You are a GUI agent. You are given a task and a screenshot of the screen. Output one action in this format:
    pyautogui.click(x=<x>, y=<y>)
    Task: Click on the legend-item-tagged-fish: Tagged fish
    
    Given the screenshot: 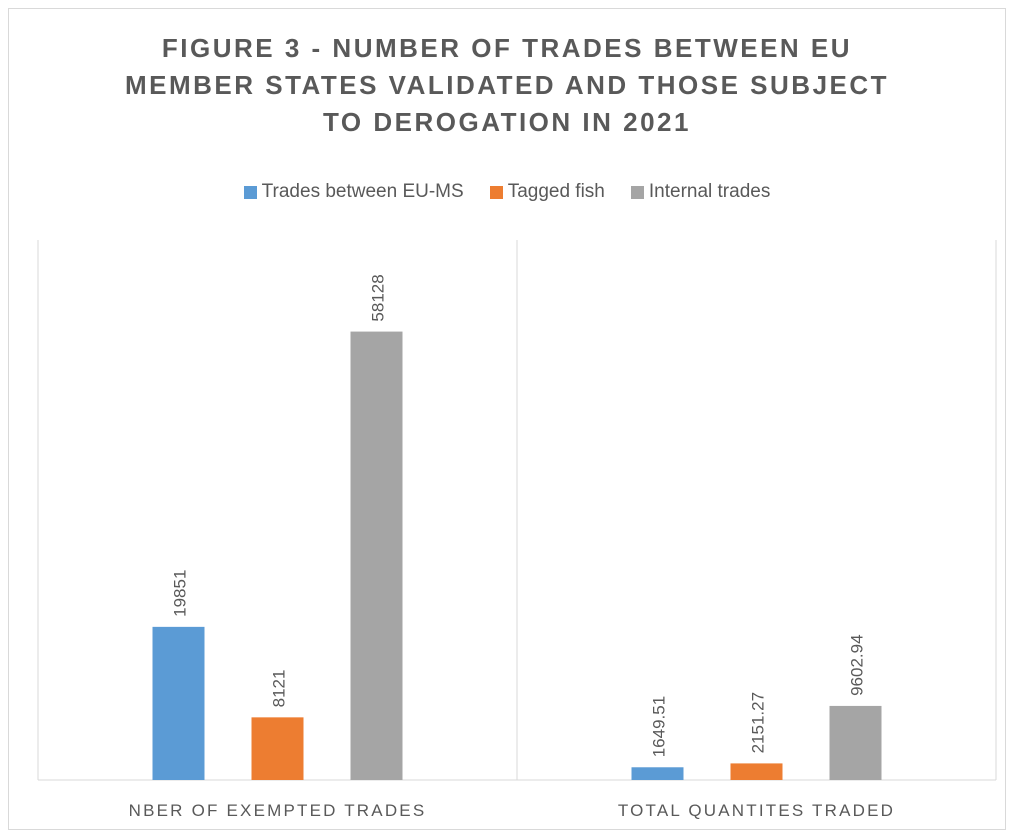 What is the action you would take?
    pyautogui.click(x=547, y=192)
    